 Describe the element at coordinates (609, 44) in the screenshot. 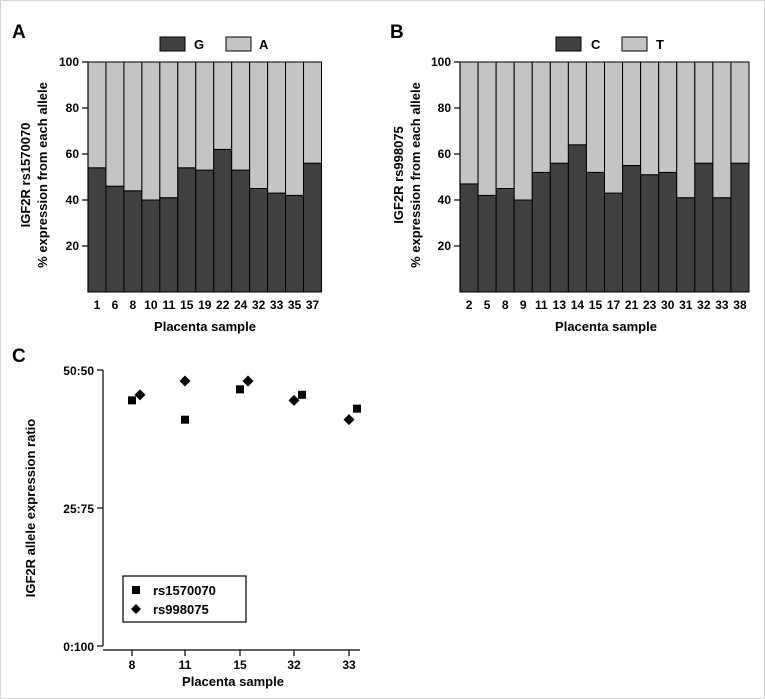

I see `legend-b: C T` at that location.